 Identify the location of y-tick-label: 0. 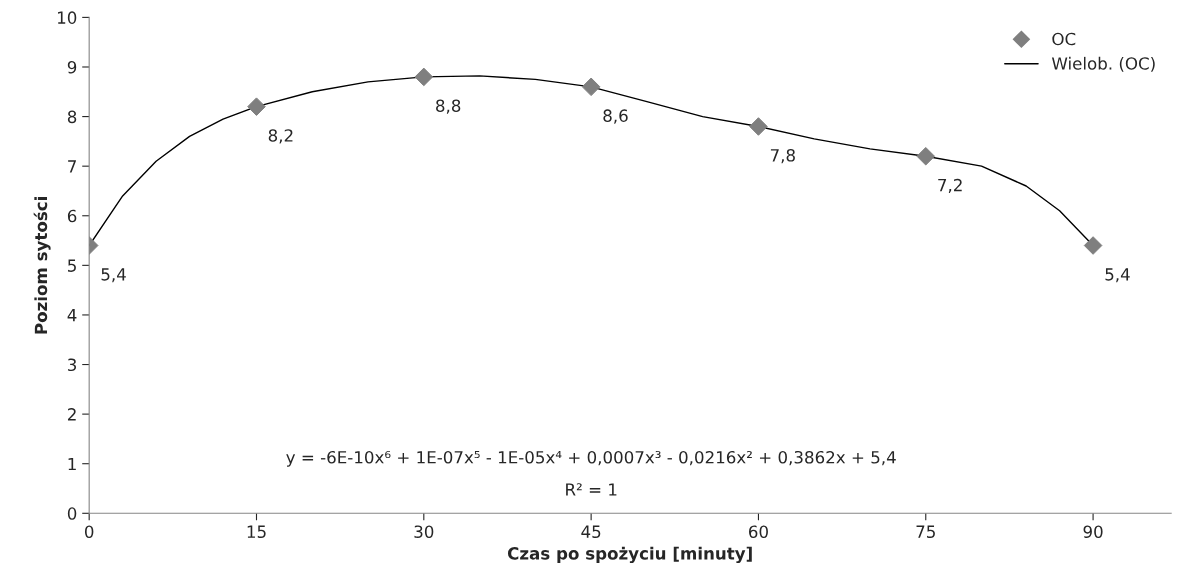
(72, 513).